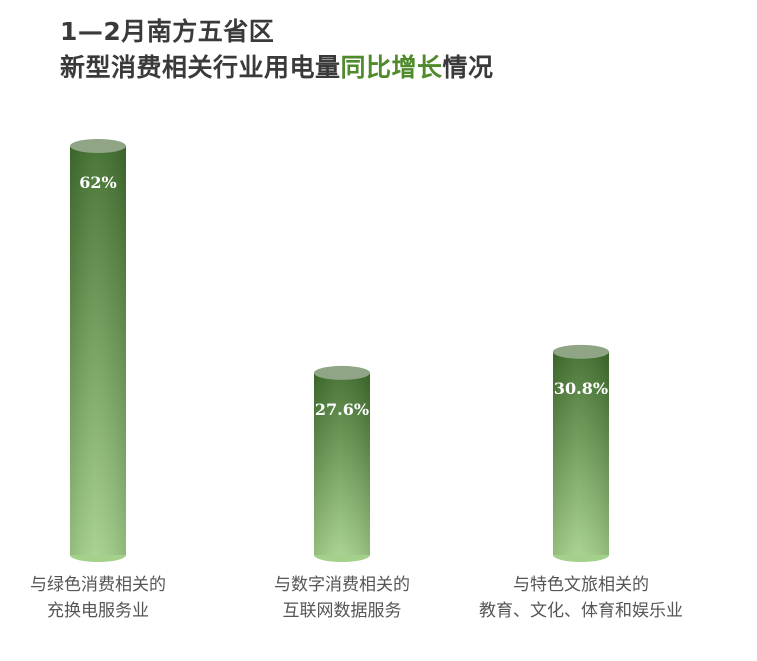 The image size is (757, 661). I want to click on title-line-2-prefix: 新型消费相关行业用电量, so click(200, 67).